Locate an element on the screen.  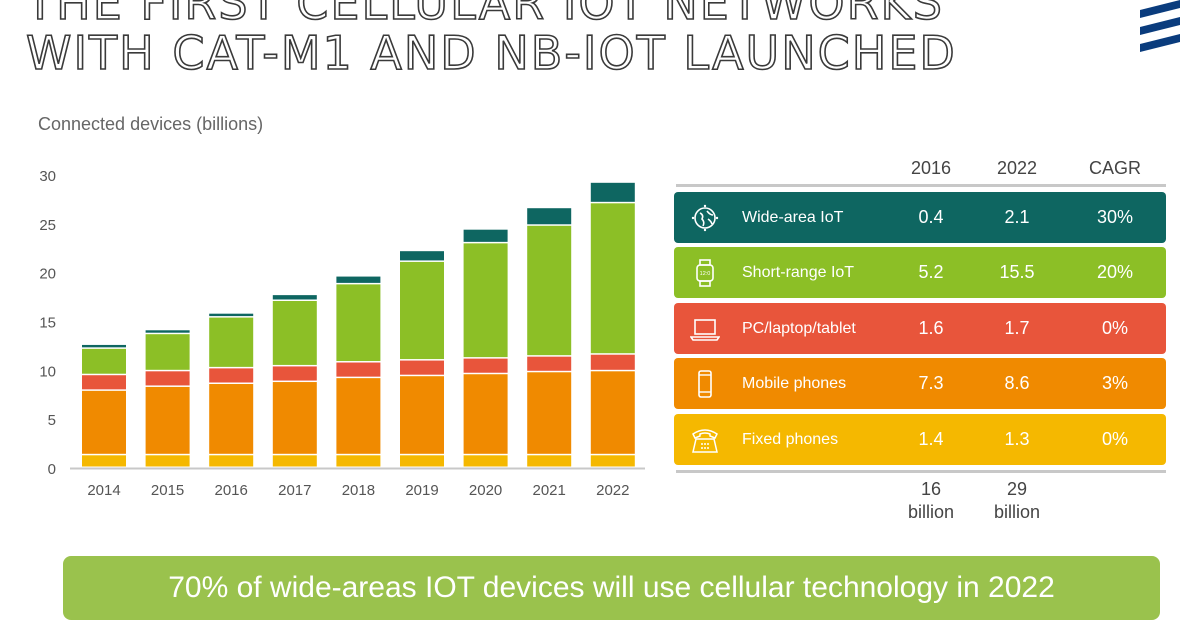
total-2016: 16 billion is located at coordinates (931, 501).